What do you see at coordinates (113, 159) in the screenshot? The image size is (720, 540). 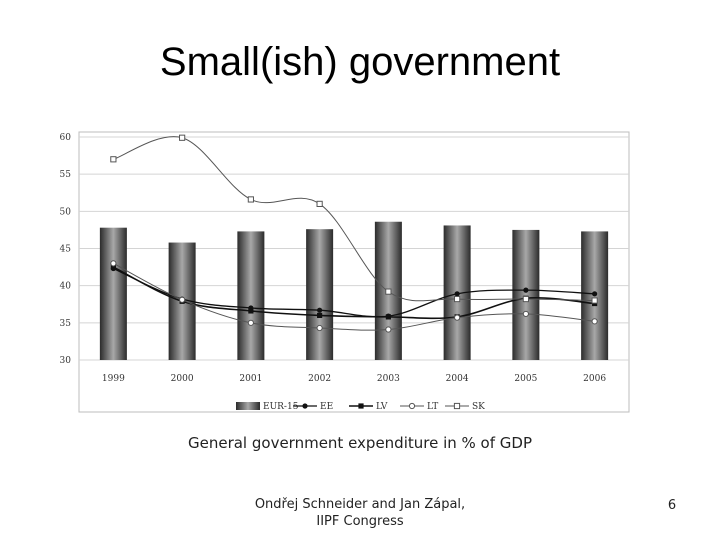 I see `point-sk-1999` at bounding box center [113, 159].